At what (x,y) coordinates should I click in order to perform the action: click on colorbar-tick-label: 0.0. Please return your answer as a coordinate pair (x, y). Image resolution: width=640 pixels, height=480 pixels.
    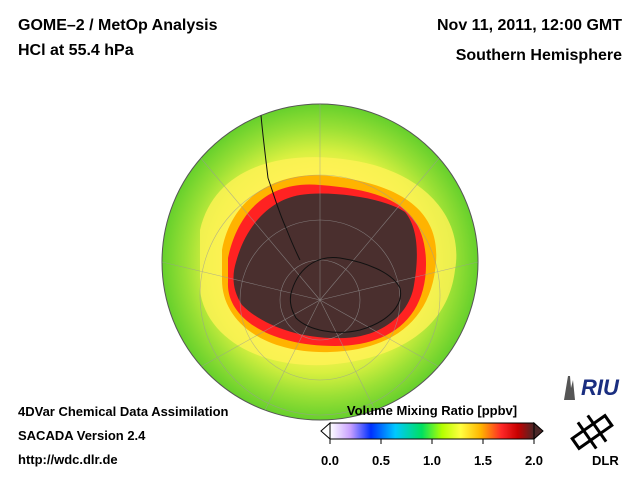
    Looking at the image, I should click on (330, 460).